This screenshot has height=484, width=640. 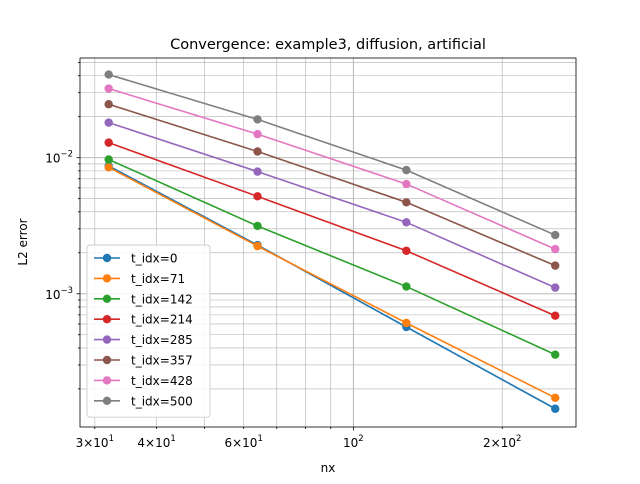 I want to click on x-tick-label: 102, so click(x=353, y=442).